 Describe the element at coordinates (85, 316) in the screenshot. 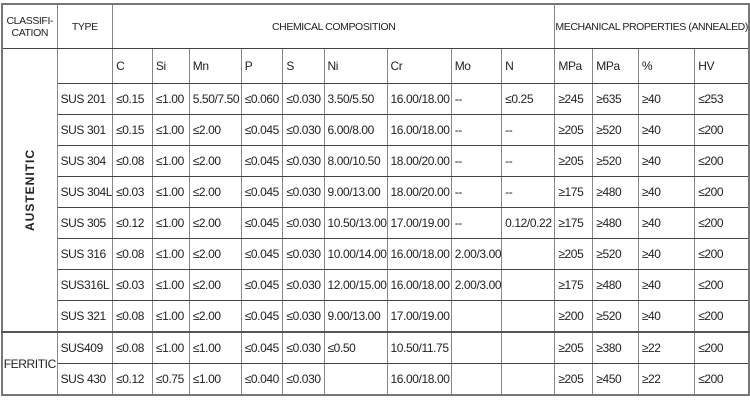

I see `type-cell: SUS 321` at that location.